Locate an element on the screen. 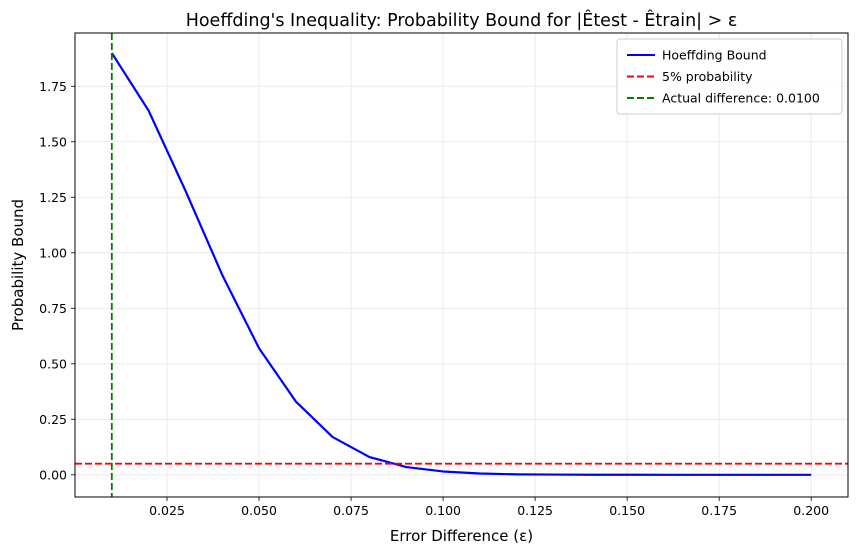 The height and width of the screenshot is (555, 859). y-tick-label: 1.25 is located at coordinates (53, 197).